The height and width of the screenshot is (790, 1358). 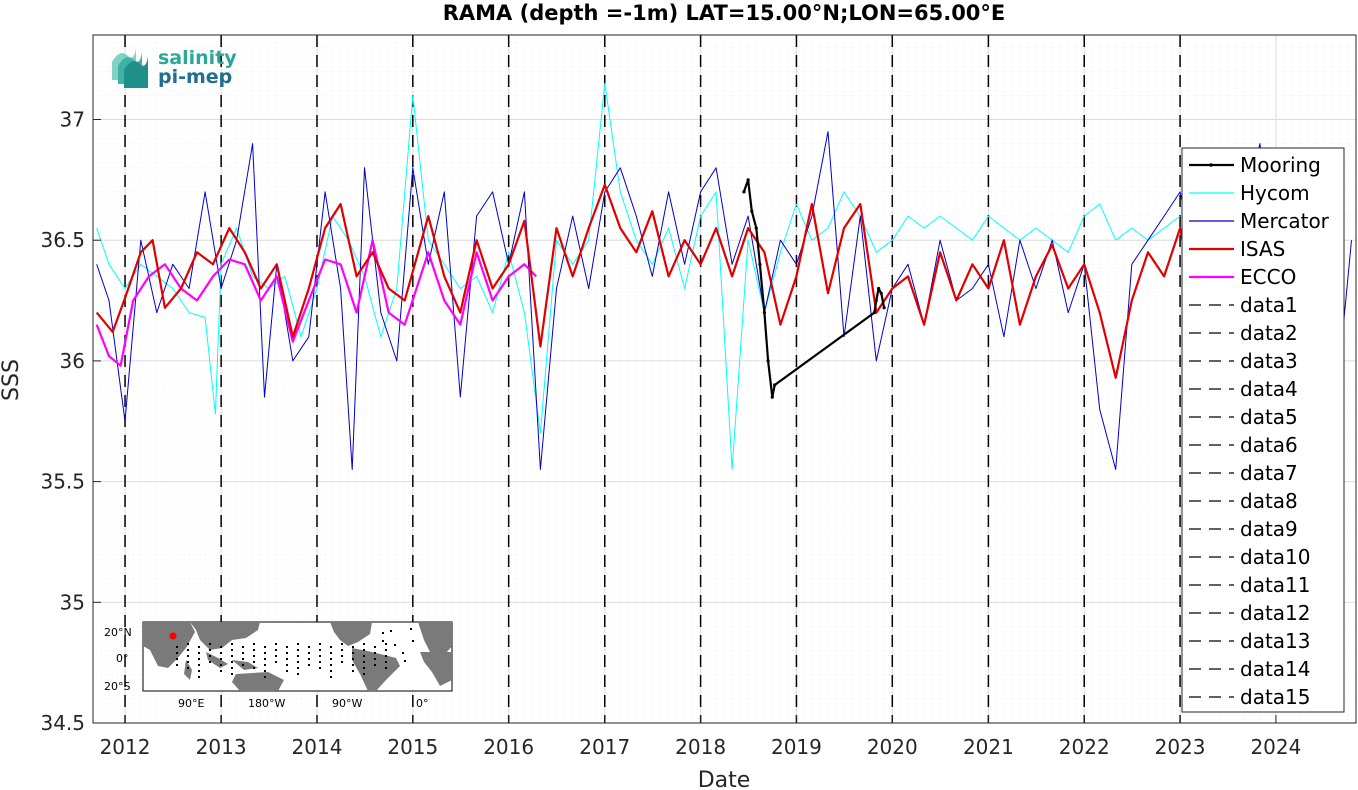 What do you see at coordinates (892, 747) in the screenshot?
I see `x-tick-label-2020: 2020` at bounding box center [892, 747].